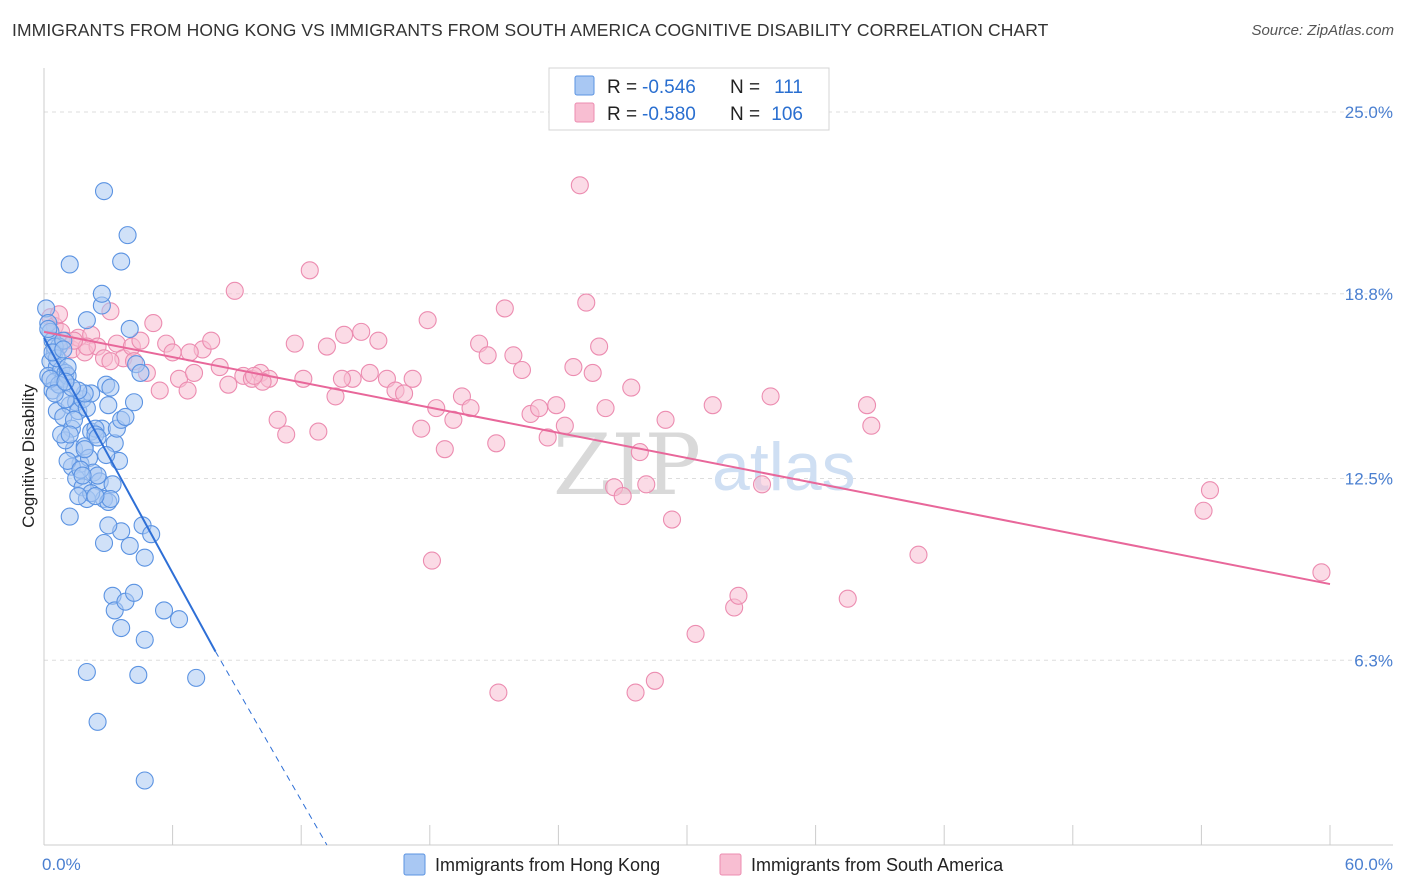 The image size is (1406, 892). I want to click on y-axis-title: Cognitive Disability, so click(28, 456).